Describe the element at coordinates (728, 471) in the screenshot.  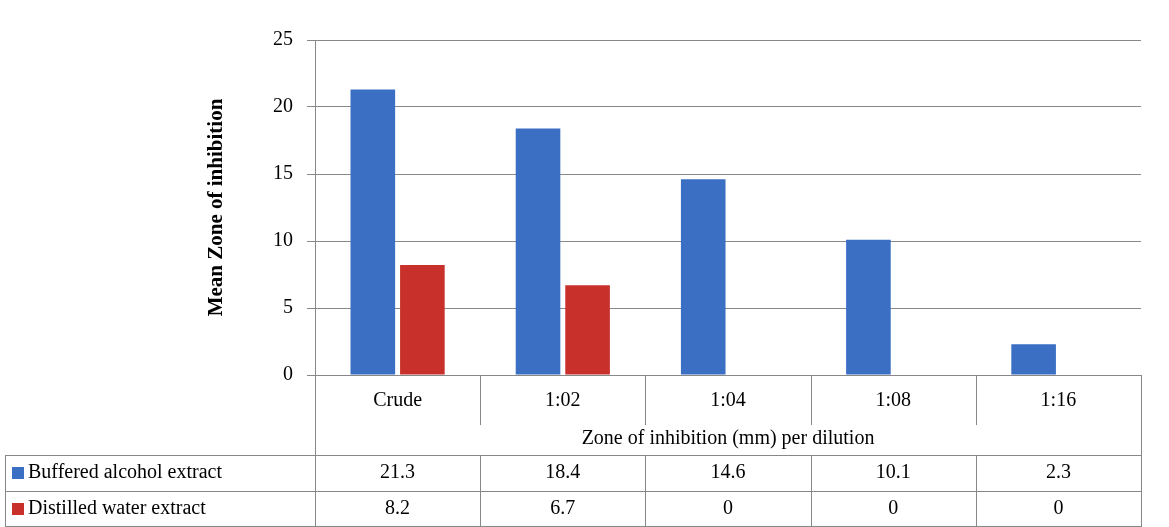
I see `data-label: 14.6` at that location.